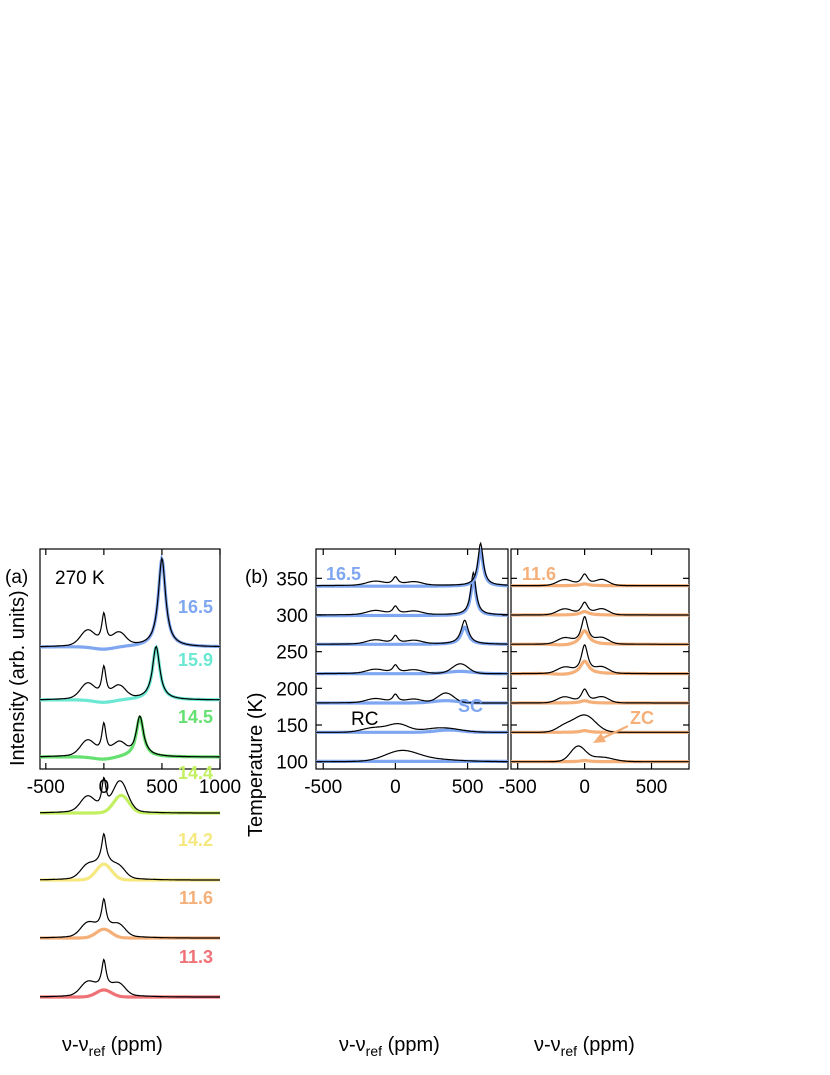 The height and width of the screenshot is (1075, 830). Describe the element at coordinates (292, 653) in the screenshot. I see `panel-b1-ytick-label: 250` at that location.